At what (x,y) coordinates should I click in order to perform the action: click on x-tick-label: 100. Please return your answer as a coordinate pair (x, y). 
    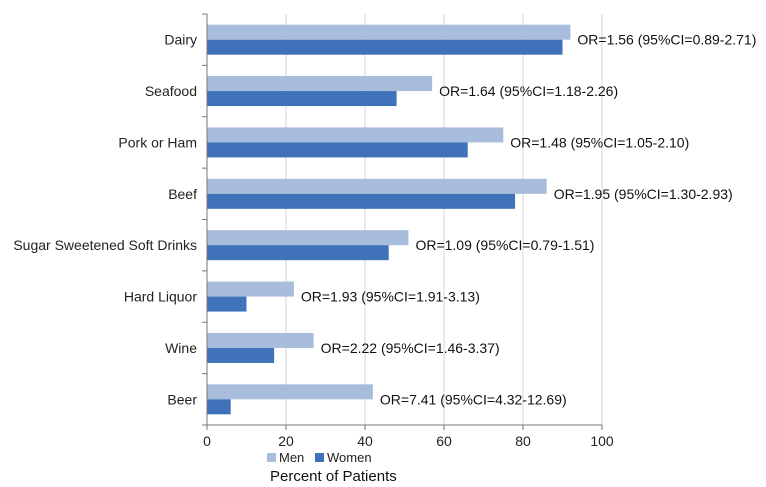
    Looking at the image, I should click on (602, 441).